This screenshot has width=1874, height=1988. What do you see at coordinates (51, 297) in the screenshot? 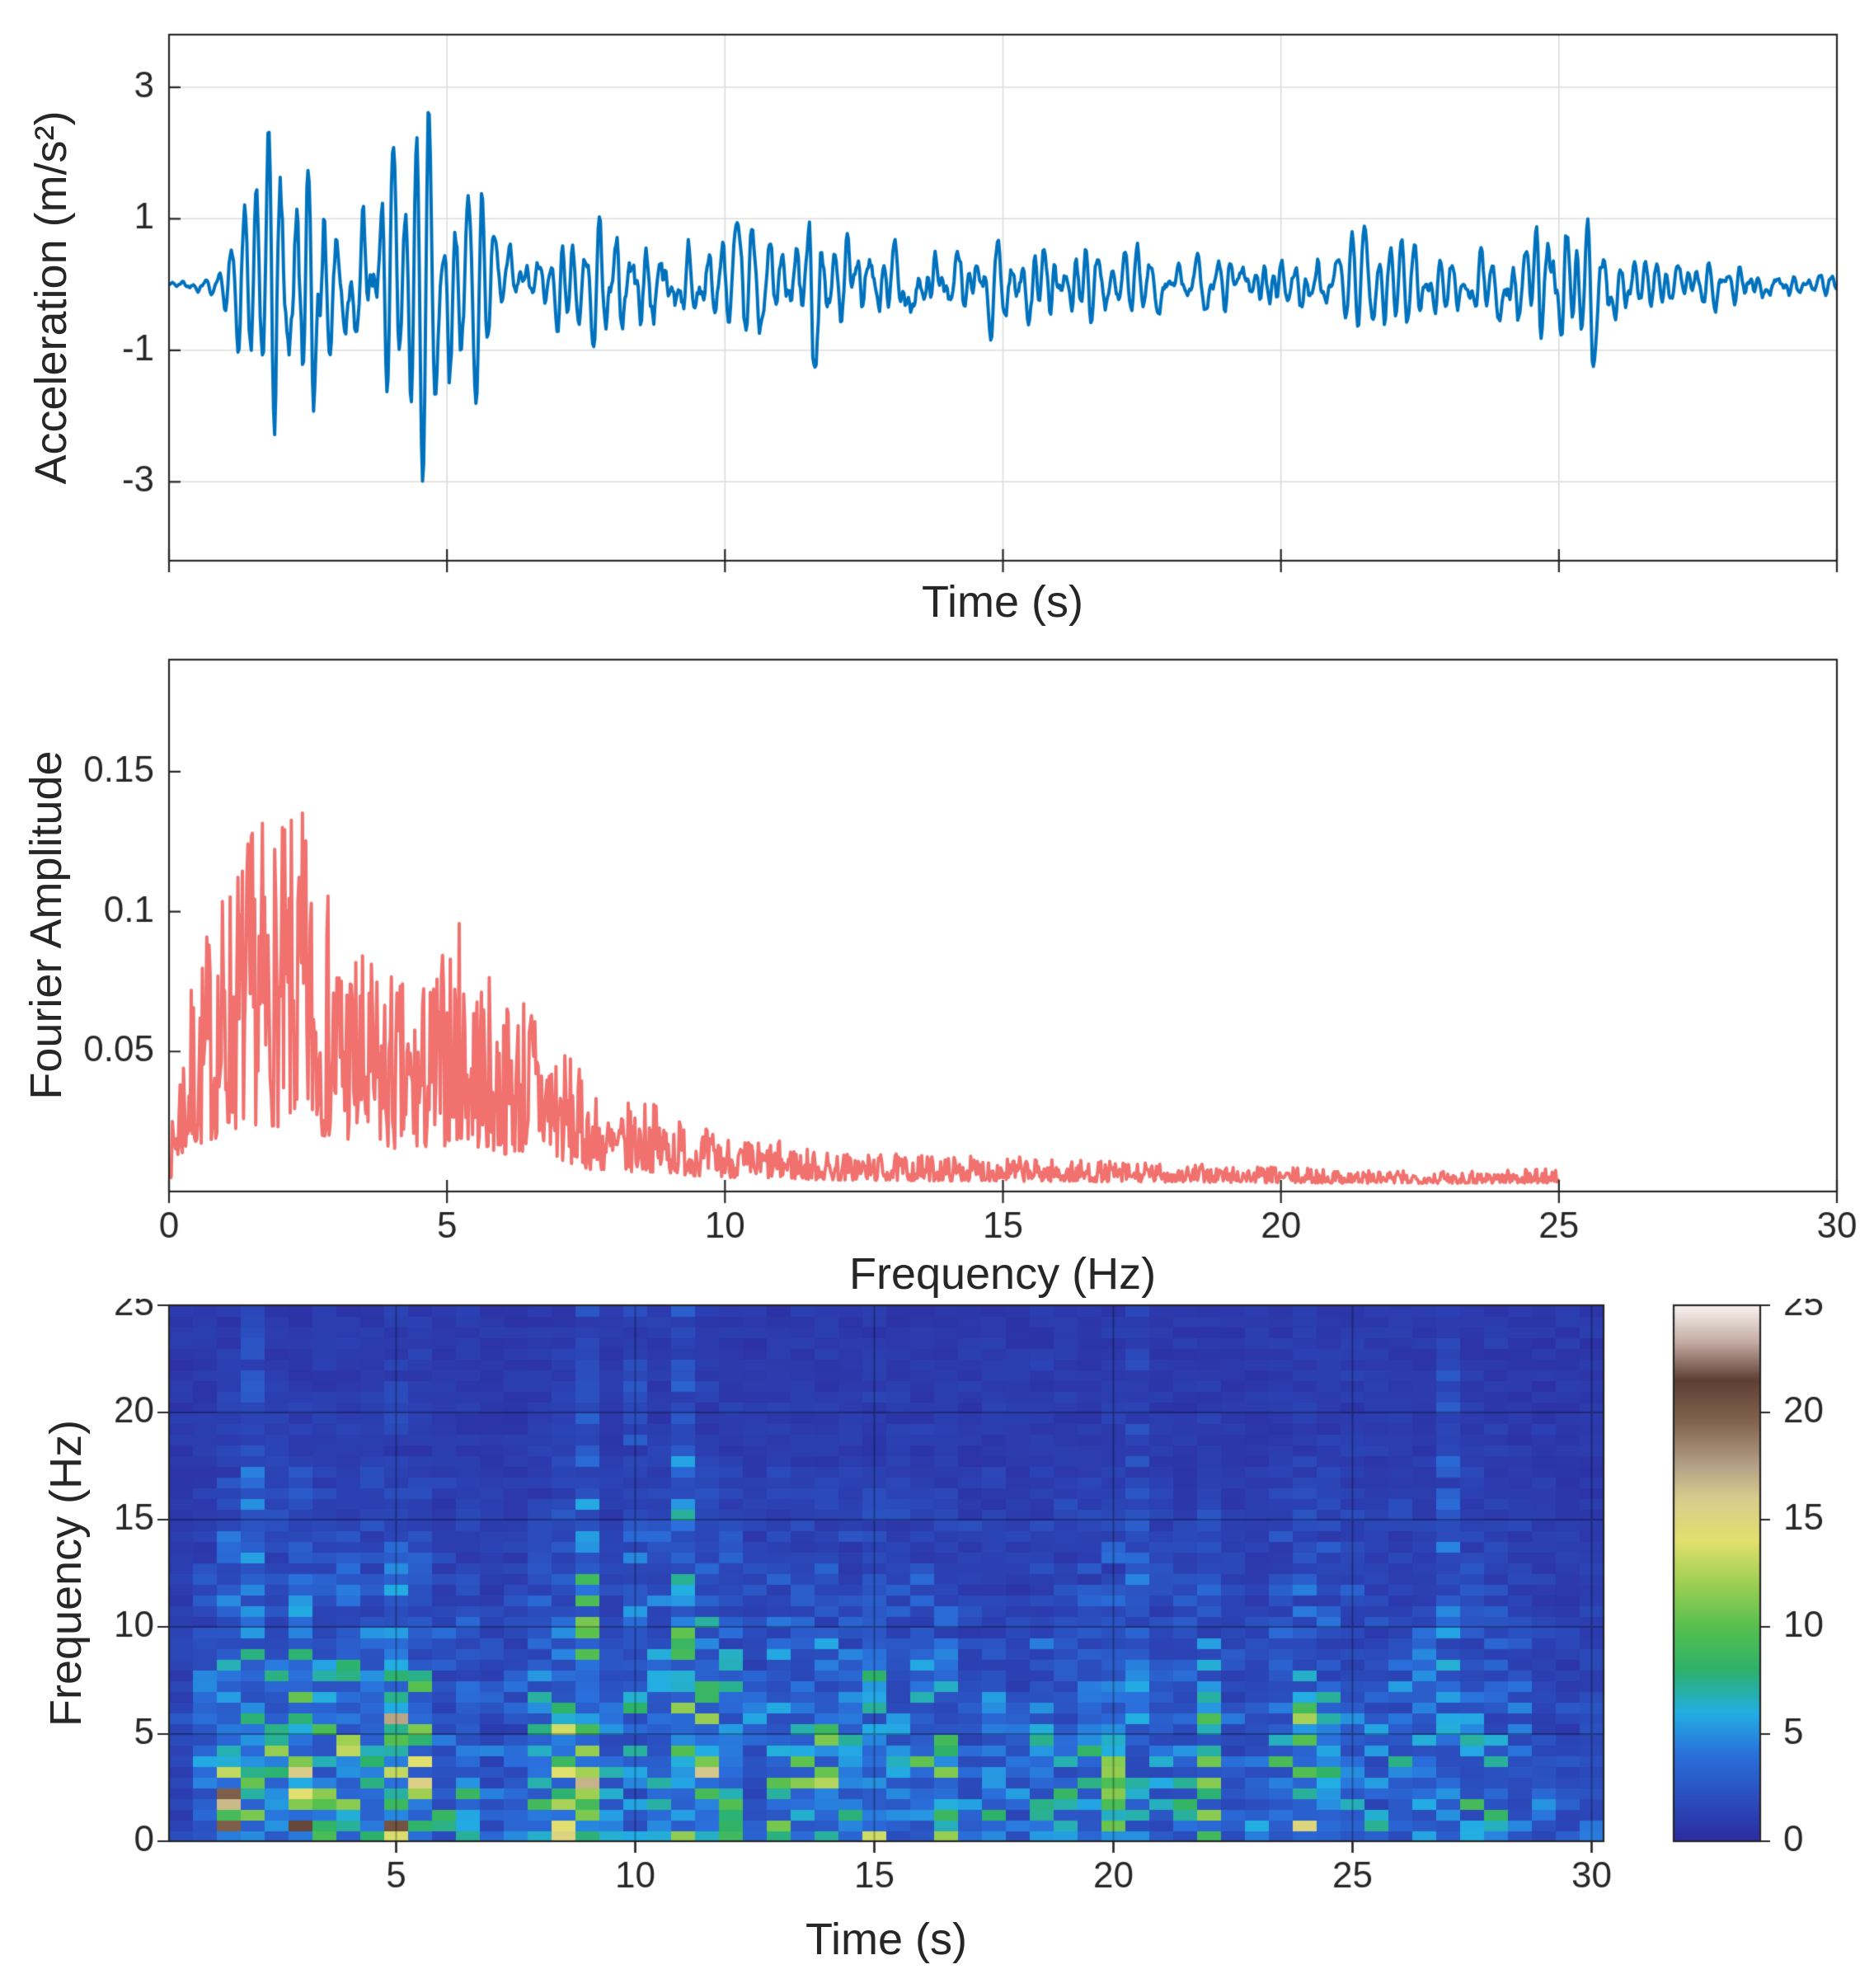
I see `acceleration-ylabel: Acceleration (m/s²)` at bounding box center [51, 297].